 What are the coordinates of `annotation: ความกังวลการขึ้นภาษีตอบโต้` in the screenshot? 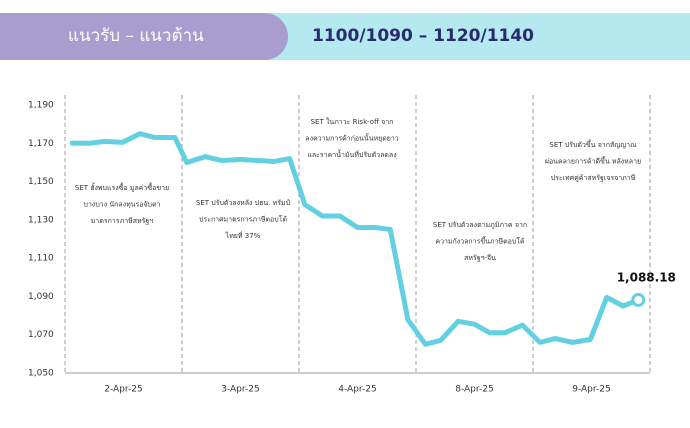 It's located at (480, 240).